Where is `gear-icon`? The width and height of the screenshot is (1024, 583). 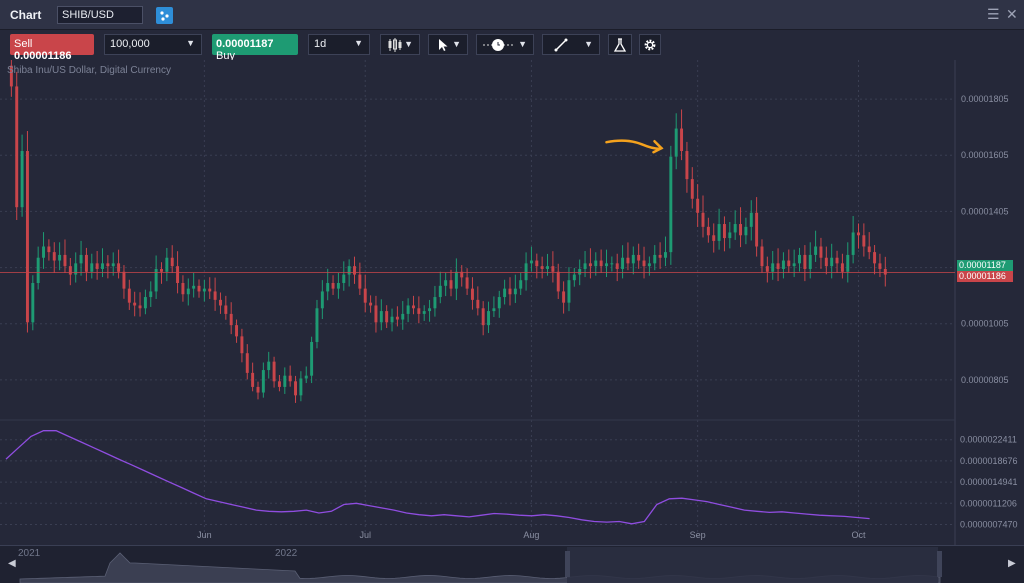 gear-icon is located at coordinates (650, 45).